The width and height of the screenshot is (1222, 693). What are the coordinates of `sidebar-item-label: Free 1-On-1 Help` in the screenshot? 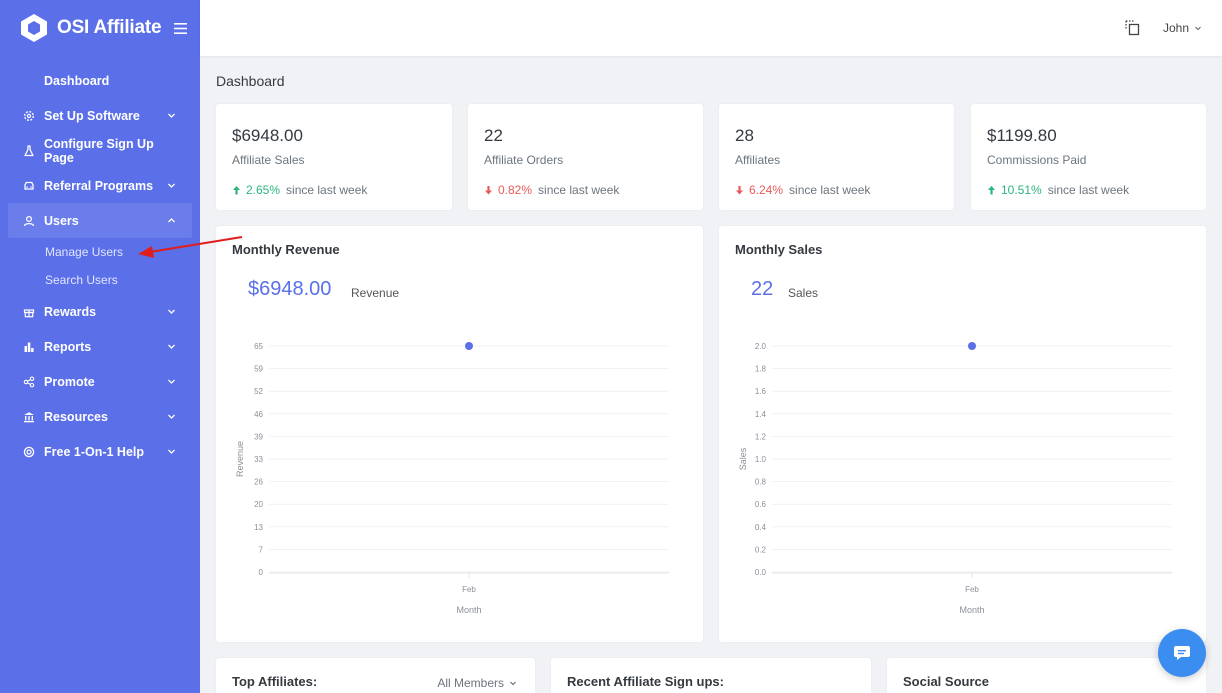 It's located at (94, 451).